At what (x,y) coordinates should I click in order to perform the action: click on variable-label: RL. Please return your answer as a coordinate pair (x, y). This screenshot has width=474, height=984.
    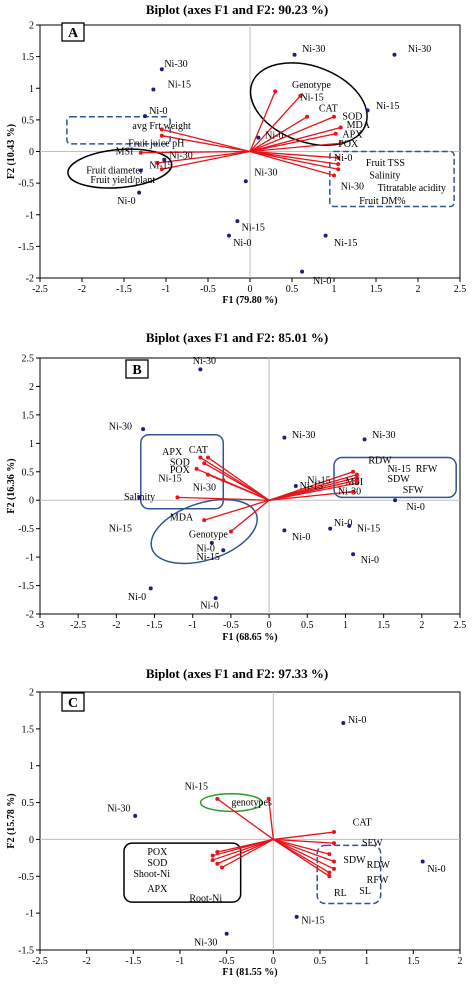
    Looking at the image, I should click on (340, 893).